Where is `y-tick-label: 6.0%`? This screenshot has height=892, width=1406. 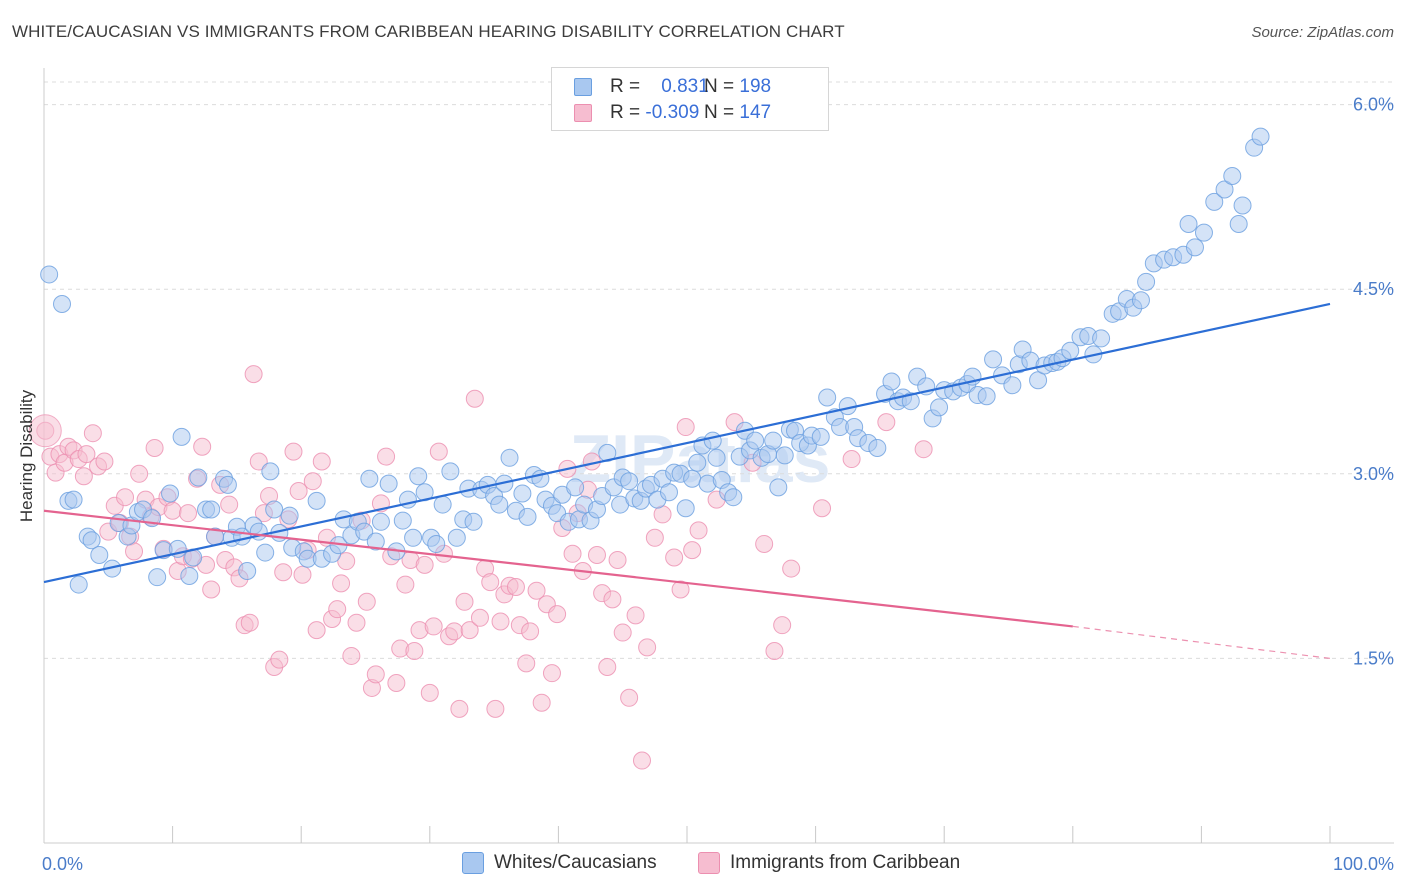
y-tick-label: 6.0% is located at coordinates (1373, 105).